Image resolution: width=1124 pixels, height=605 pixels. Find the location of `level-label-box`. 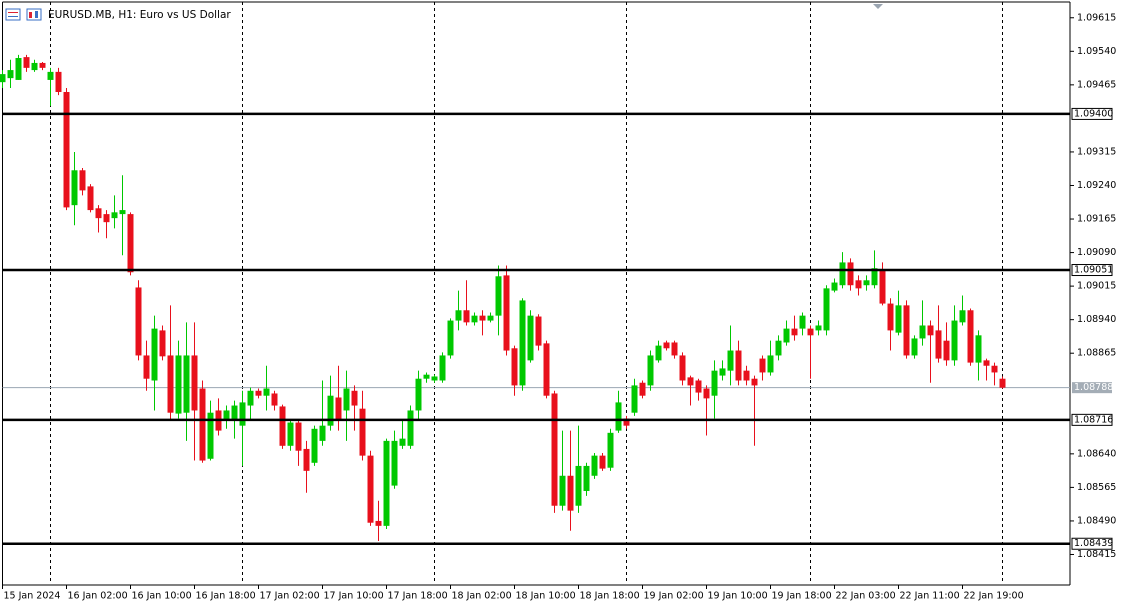

level-label-box is located at coordinates (1092, 270).